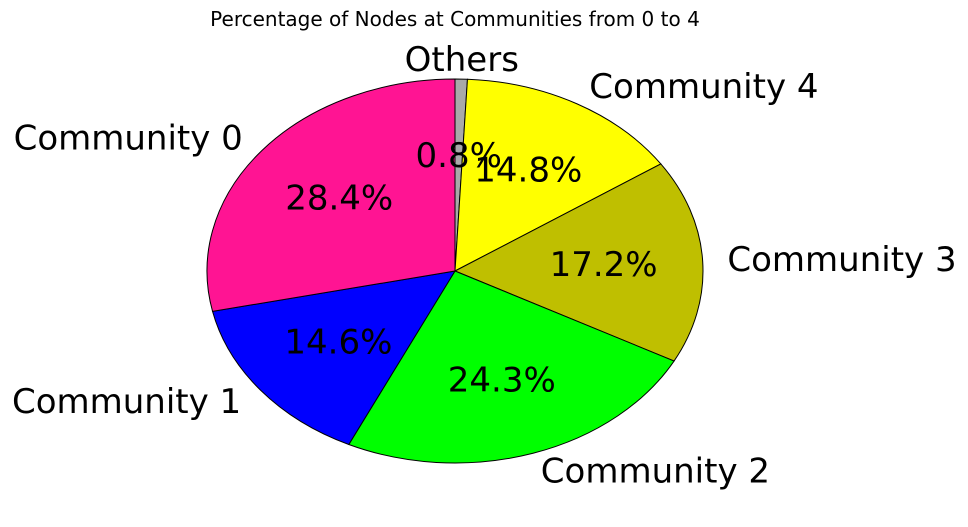 The height and width of the screenshot is (527, 968). I want to click on slice-label-community-2: Community 2, so click(655, 472).